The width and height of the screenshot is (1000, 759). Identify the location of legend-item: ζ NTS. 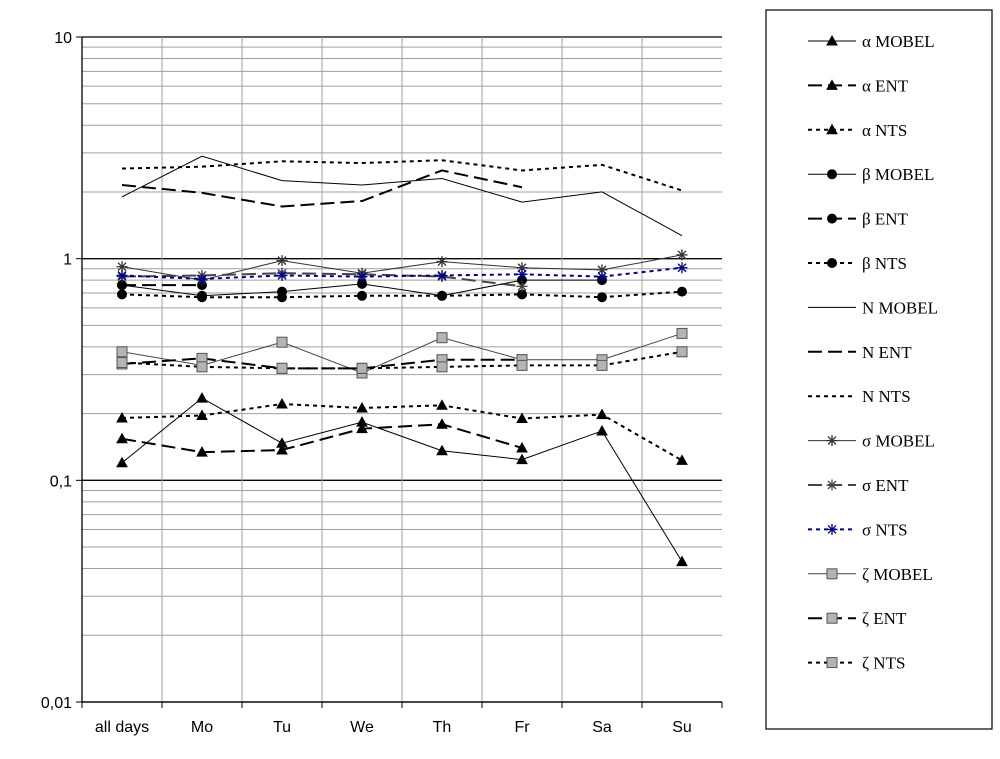
(856, 663).